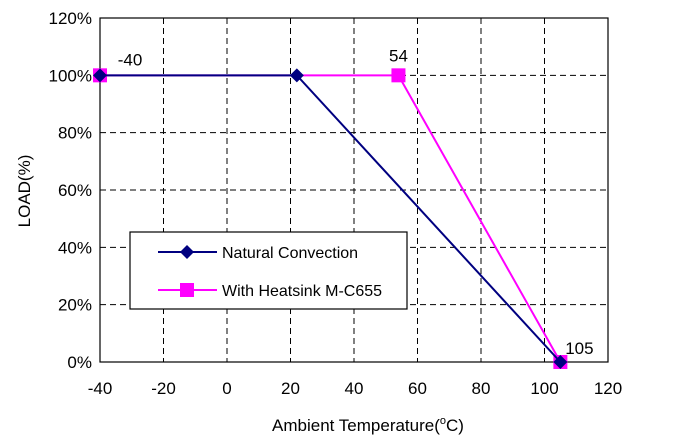  I want to click on x-tick-label: 40, so click(354, 388).